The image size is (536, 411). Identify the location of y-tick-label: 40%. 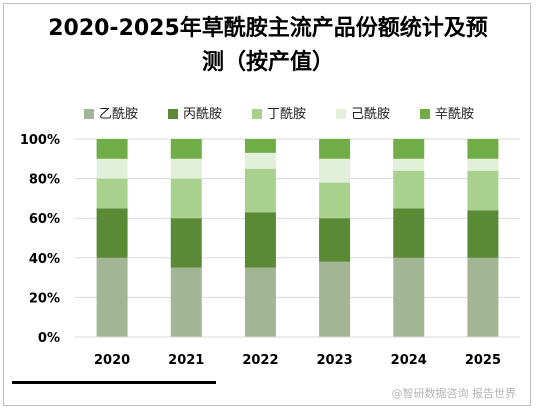
(44, 259).